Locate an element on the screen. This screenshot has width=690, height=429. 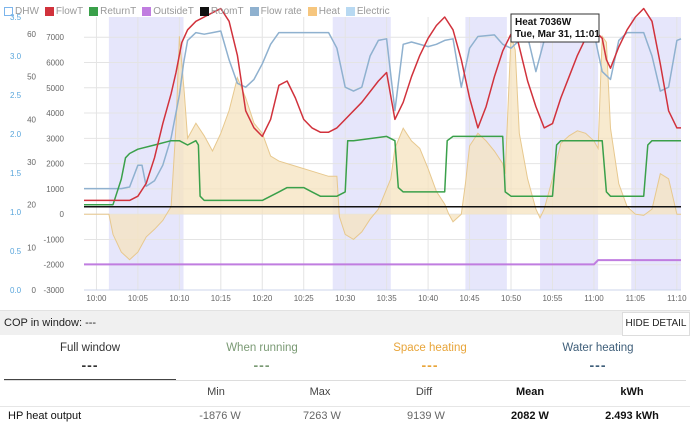
legend-item-heat: Heat is located at coordinates (323, 11).